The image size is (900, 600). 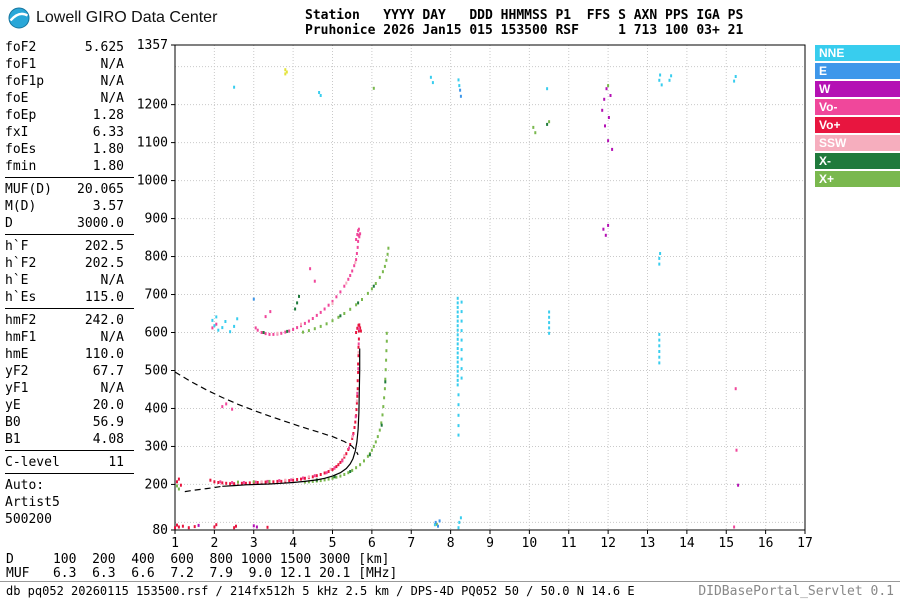 What do you see at coordinates (13, 405) in the screenshot?
I see `param-label: yE` at bounding box center [13, 405].